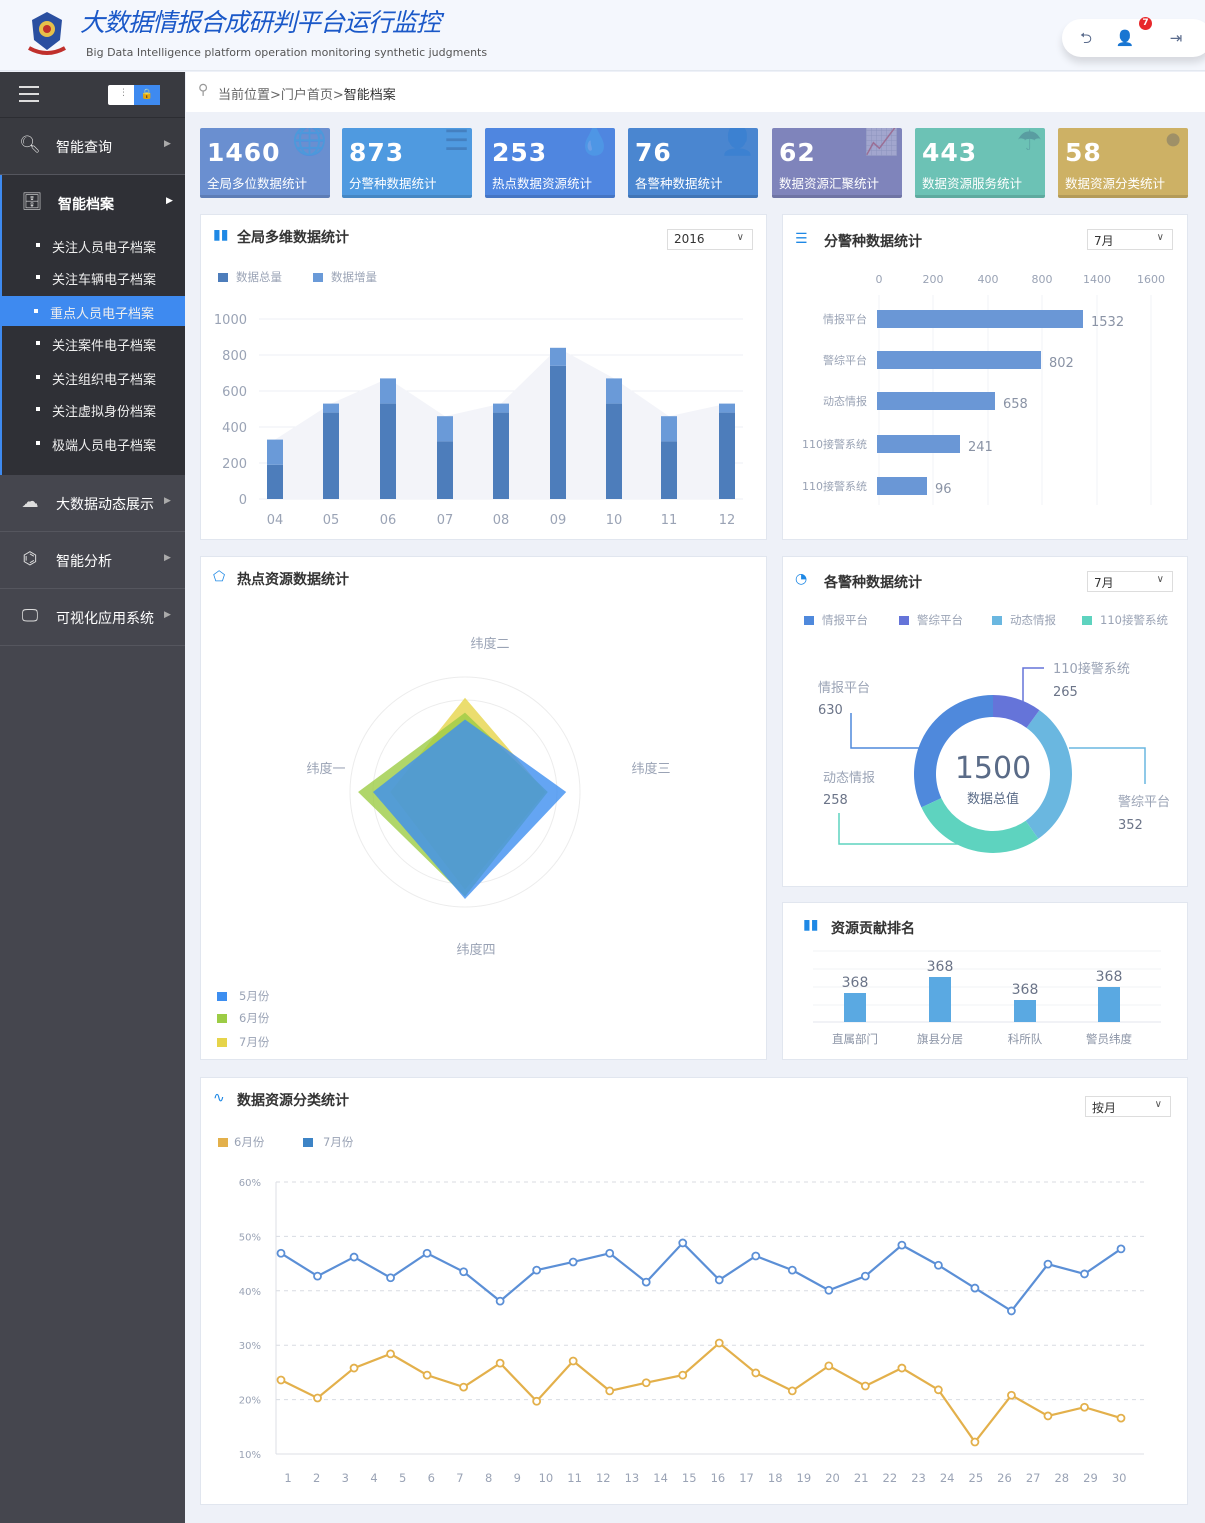  What do you see at coordinates (1119, 1478) in the screenshot?
I see `x-tick-label: 30` at bounding box center [1119, 1478].